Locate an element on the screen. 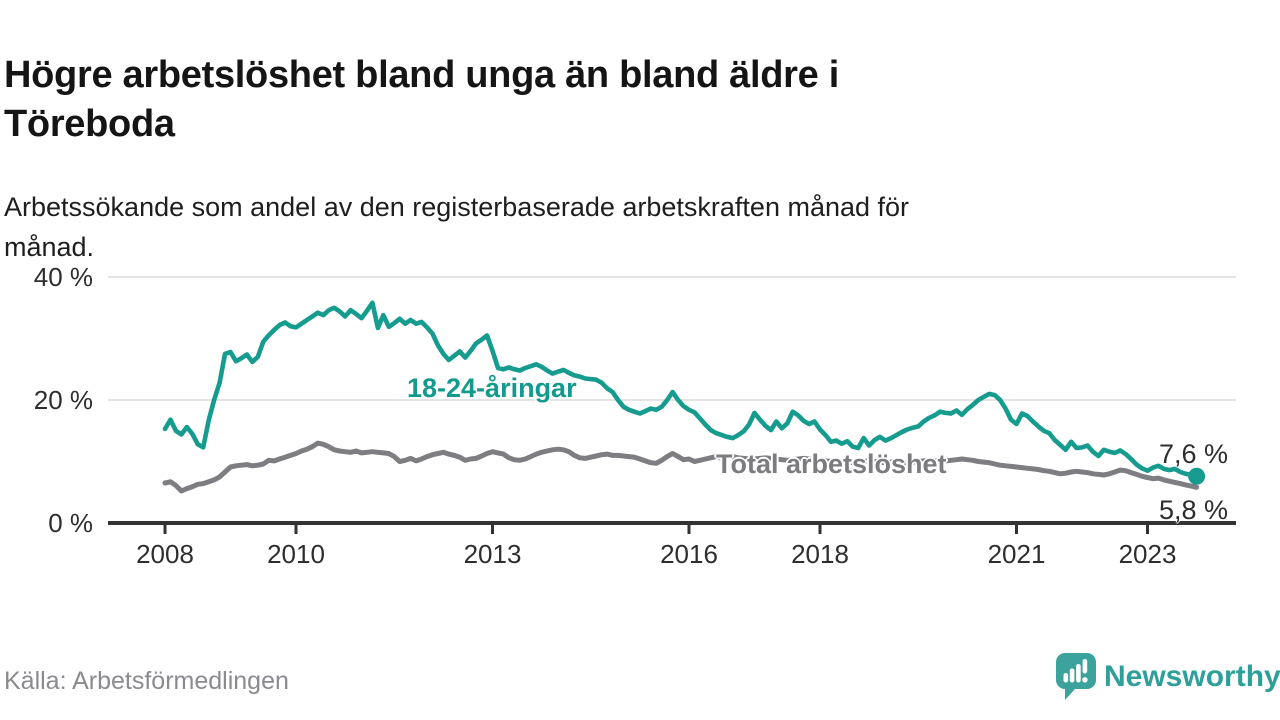 The height and width of the screenshot is (720, 1280). x-tick-label-2023: 2023 is located at coordinates (1148, 554).